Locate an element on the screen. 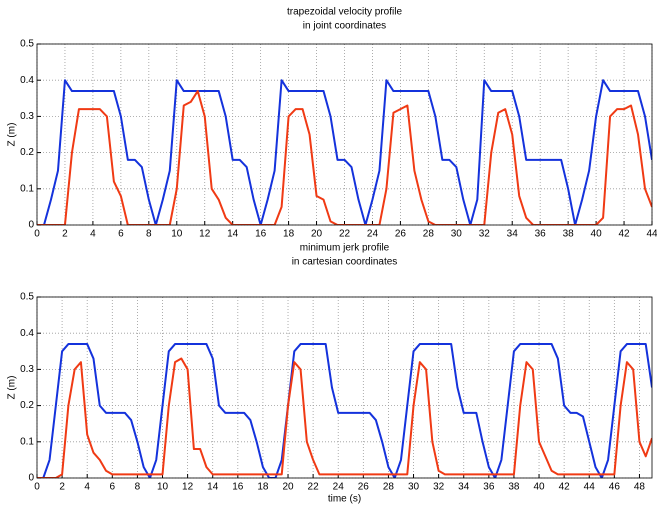 The height and width of the screenshot is (511, 657). x-tick-label: 48 is located at coordinates (640, 487).